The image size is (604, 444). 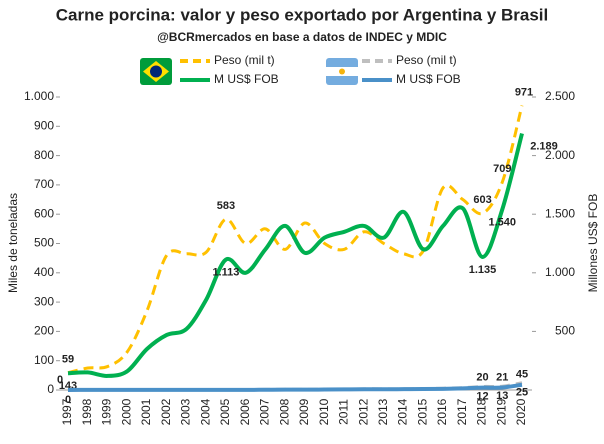 I want to click on x-tick-label: 2006, so click(x=245, y=411).